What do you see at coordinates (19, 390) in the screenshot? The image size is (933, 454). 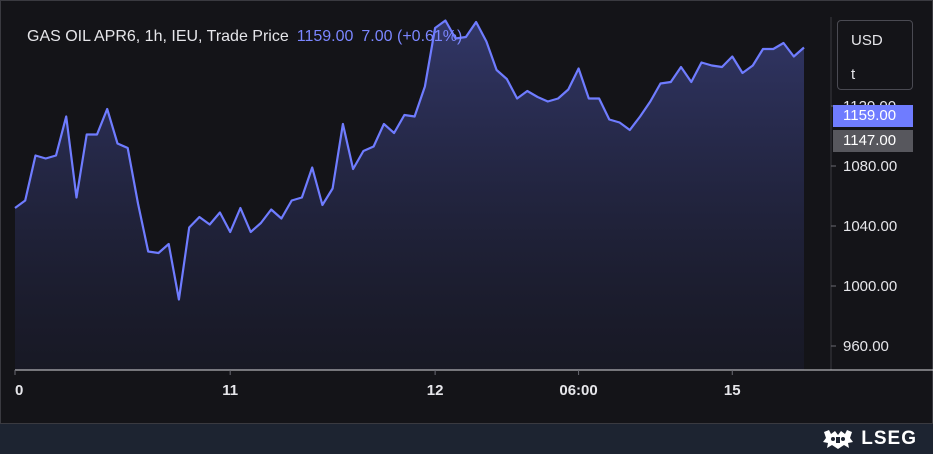 I see `x-tick-label: 0` at bounding box center [19, 390].